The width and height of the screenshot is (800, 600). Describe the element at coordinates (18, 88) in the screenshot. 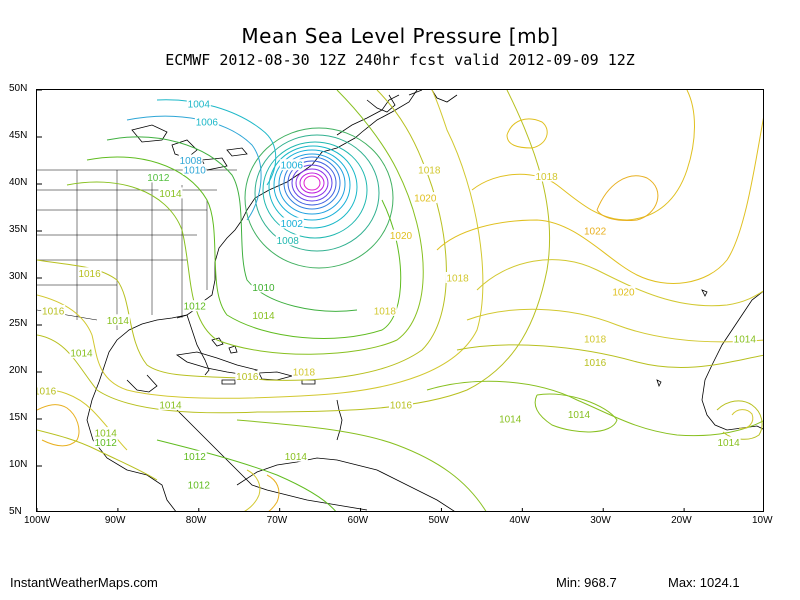

I see `lat-tick-label: 50N` at that location.